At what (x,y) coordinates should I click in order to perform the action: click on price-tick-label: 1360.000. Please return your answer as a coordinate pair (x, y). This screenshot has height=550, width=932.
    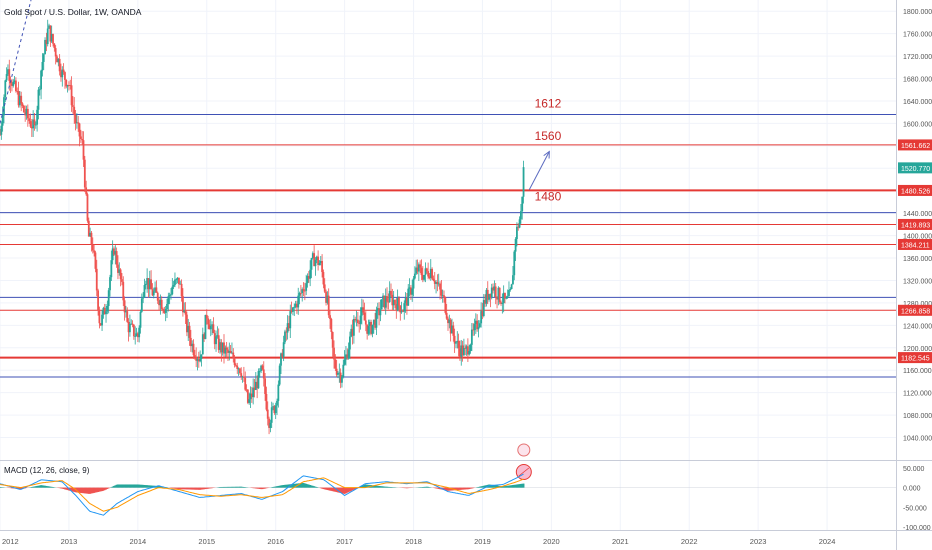
    Looking at the image, I should click on (917, 259).